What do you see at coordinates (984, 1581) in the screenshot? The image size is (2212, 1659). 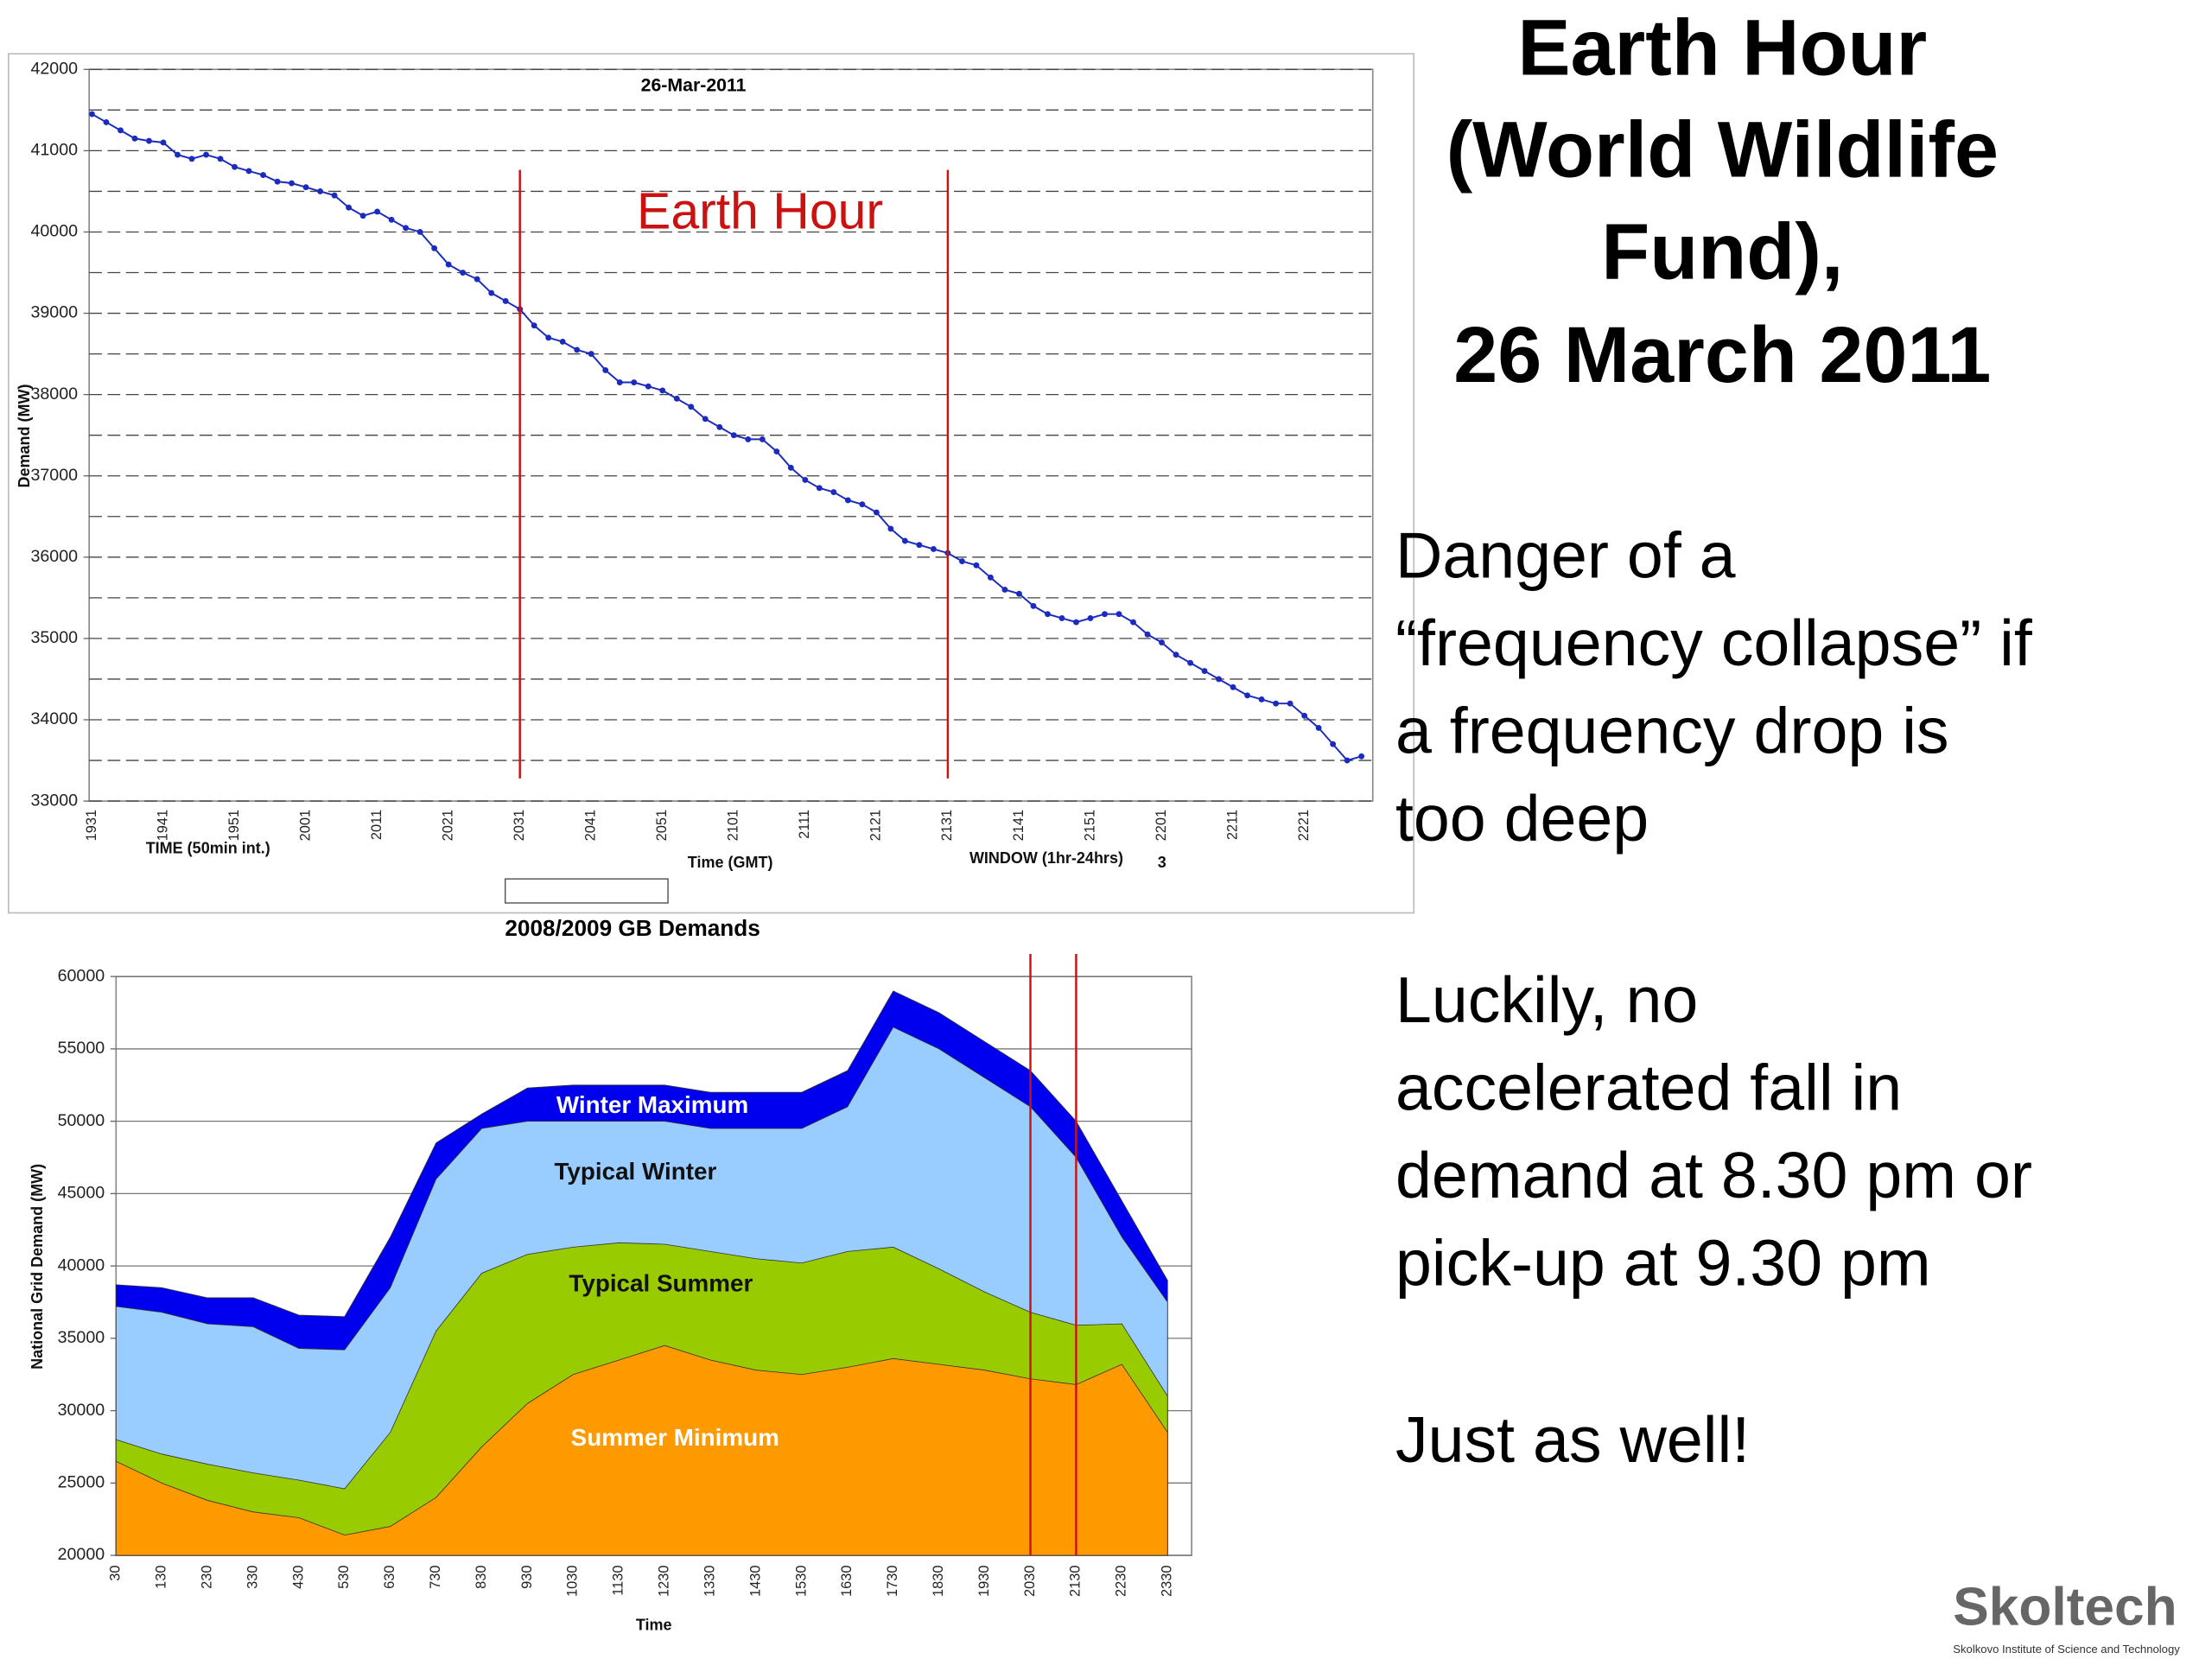 I see `x-tick-label: 1930` at bounding box center [984, 1581].